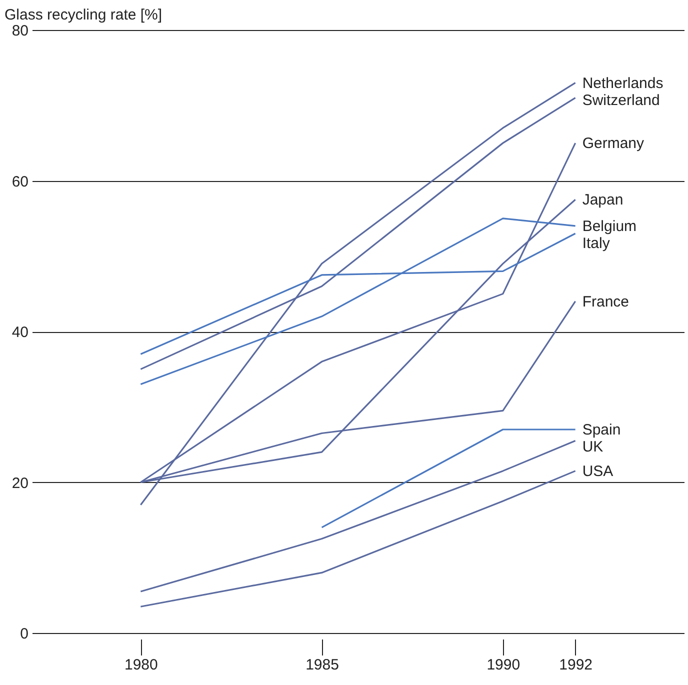 The width and height of the screenshot is (688, 685). Describe the element at coordinates (83, 15) in the screenshot. I see `y-axis-title: Glass recycling rate [%]` at that location.